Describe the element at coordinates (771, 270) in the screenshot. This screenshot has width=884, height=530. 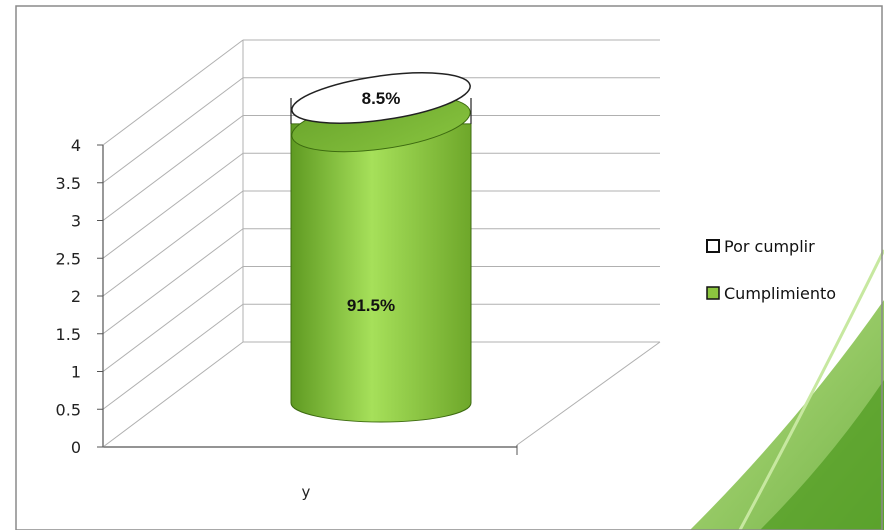
I see `legend: Por cumplir Cumplimiento` at that location.